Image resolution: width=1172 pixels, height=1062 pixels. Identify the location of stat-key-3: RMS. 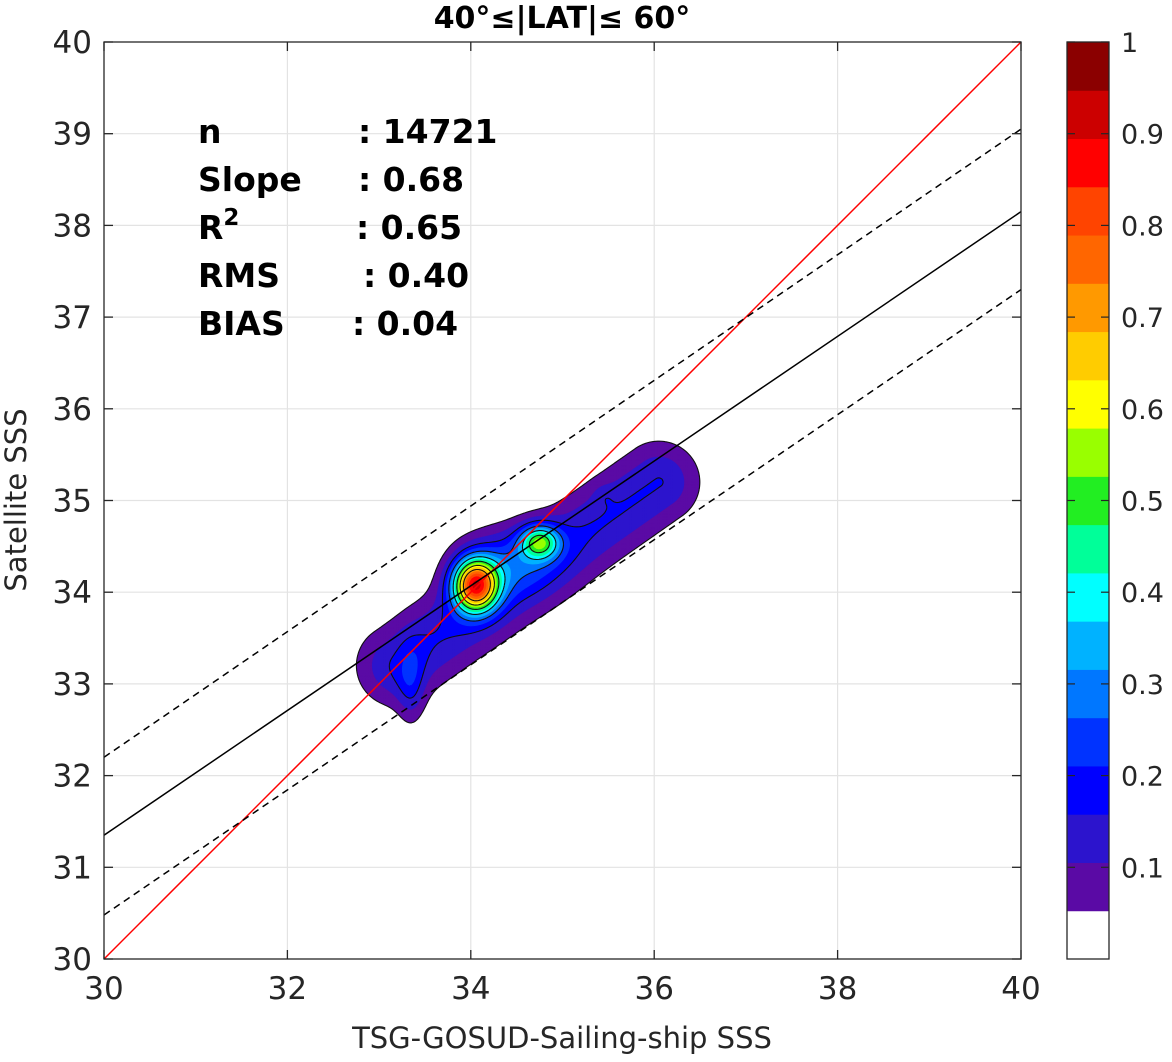
(239, 275).